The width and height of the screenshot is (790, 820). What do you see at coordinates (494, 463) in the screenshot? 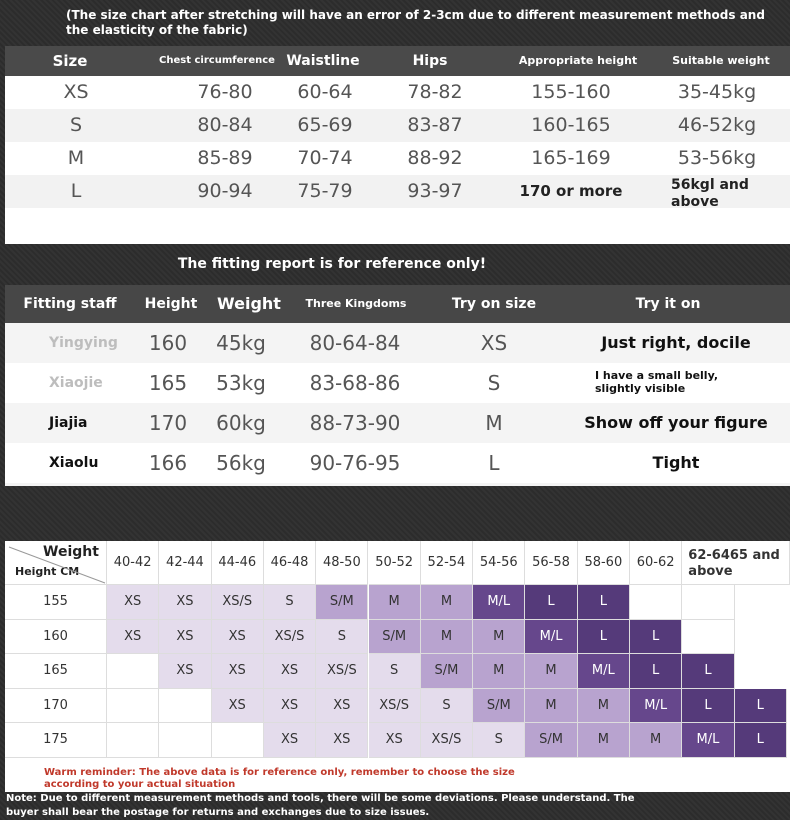
I see `fitting-report-cell: L` at bounding box center [494, 463].